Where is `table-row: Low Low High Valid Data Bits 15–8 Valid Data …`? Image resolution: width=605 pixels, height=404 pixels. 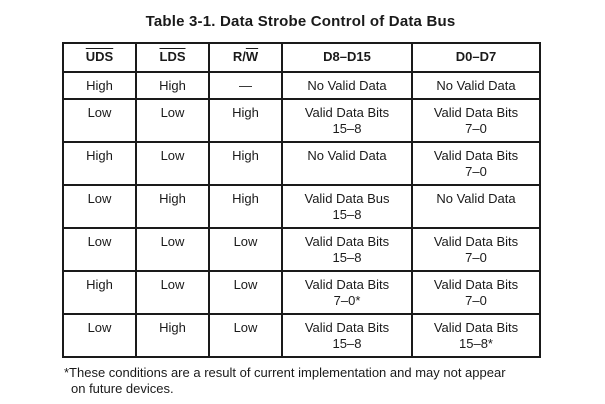 table-row: Low Low High Valid Data Bits 15–8 Valid Data … is located at coordinates (301, 120).